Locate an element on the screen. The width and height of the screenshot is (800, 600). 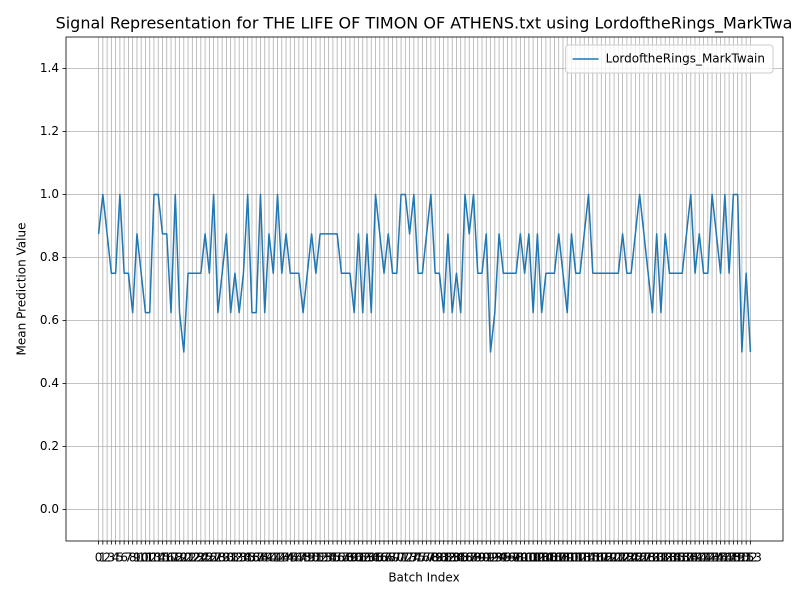
x-tick-label: 139 is located at coordinates (690, 558).